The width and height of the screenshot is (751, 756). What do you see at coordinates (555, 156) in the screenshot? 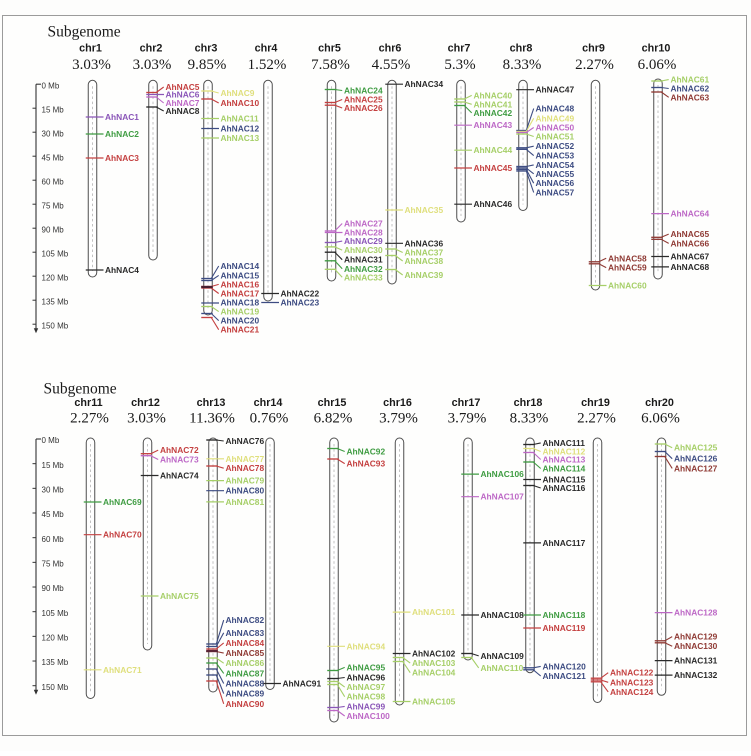
I see `svg-text: AhNAC53` at bounding box center [555, 156].